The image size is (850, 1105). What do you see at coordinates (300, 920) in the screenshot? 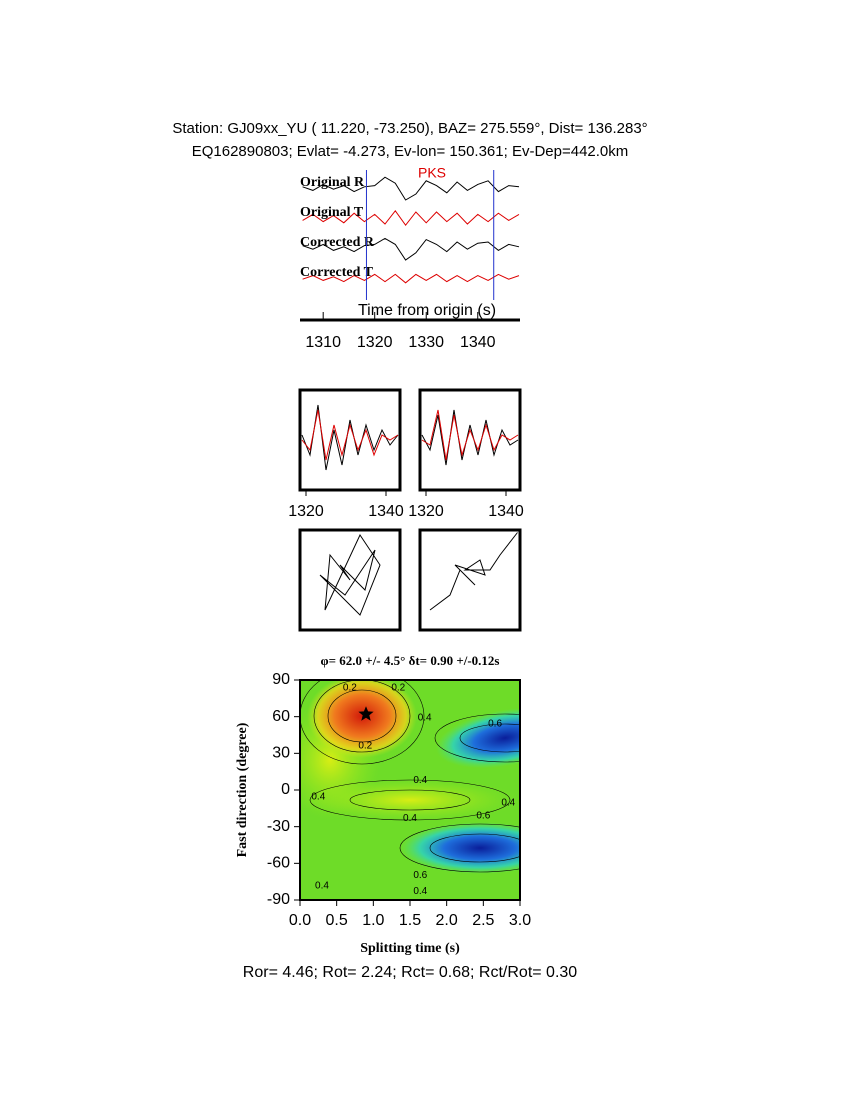
I see `x-tick-label: 0.0` at bounding box center [300, 920].